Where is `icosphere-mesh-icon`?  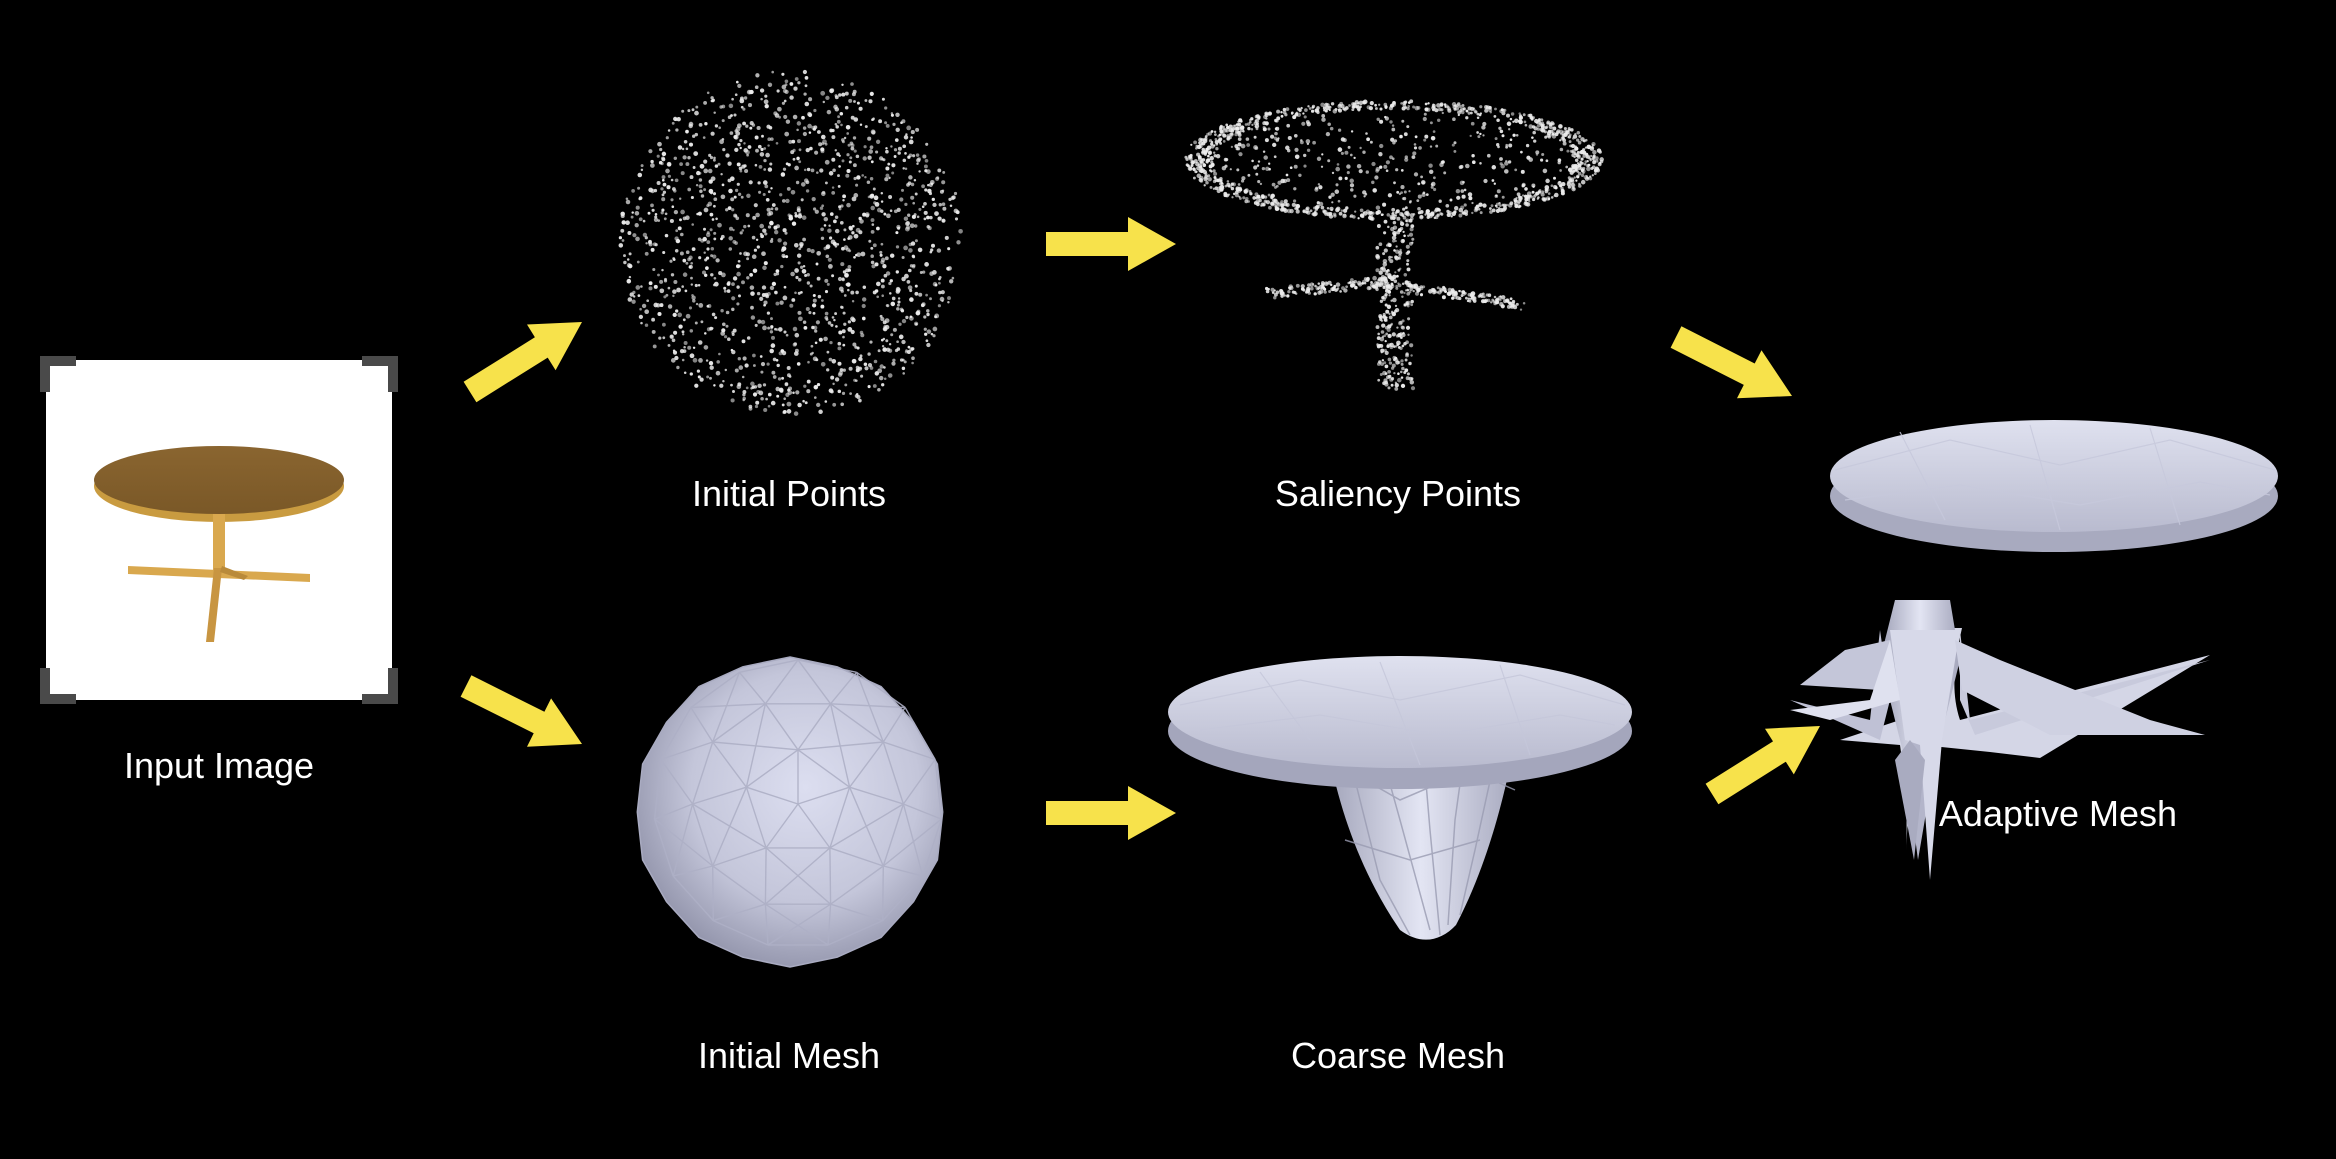 icosphere-mesh-icon is located at coordinates (790, 812).